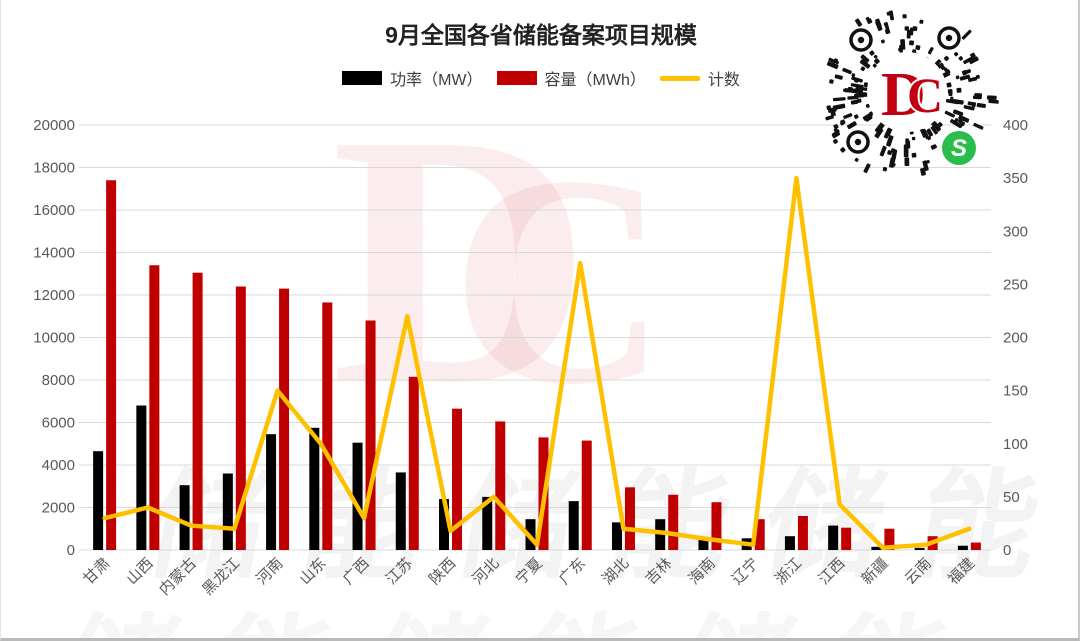  I want to click on bar-power-内蒙古, so click(184, 517).